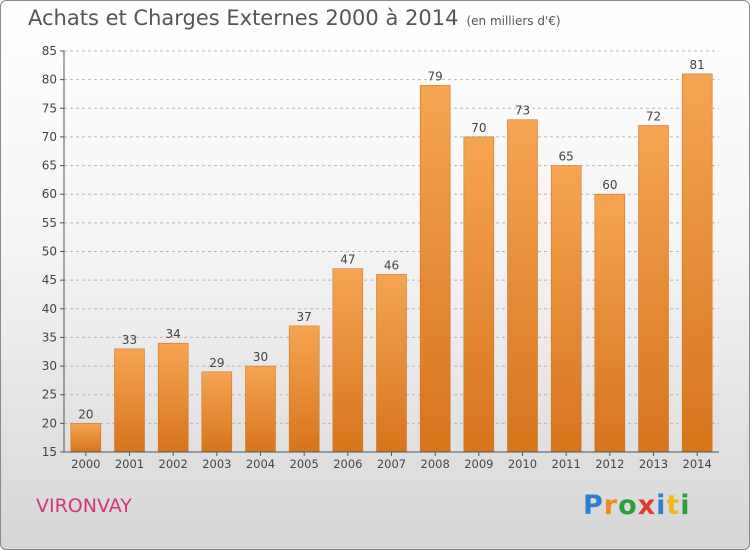 The height and width of the screenshot is (550, 750). What do you see at coordinates (647, 505) in the screenshot?
I see `logo-letter: x` at bounding box center [647, 505].